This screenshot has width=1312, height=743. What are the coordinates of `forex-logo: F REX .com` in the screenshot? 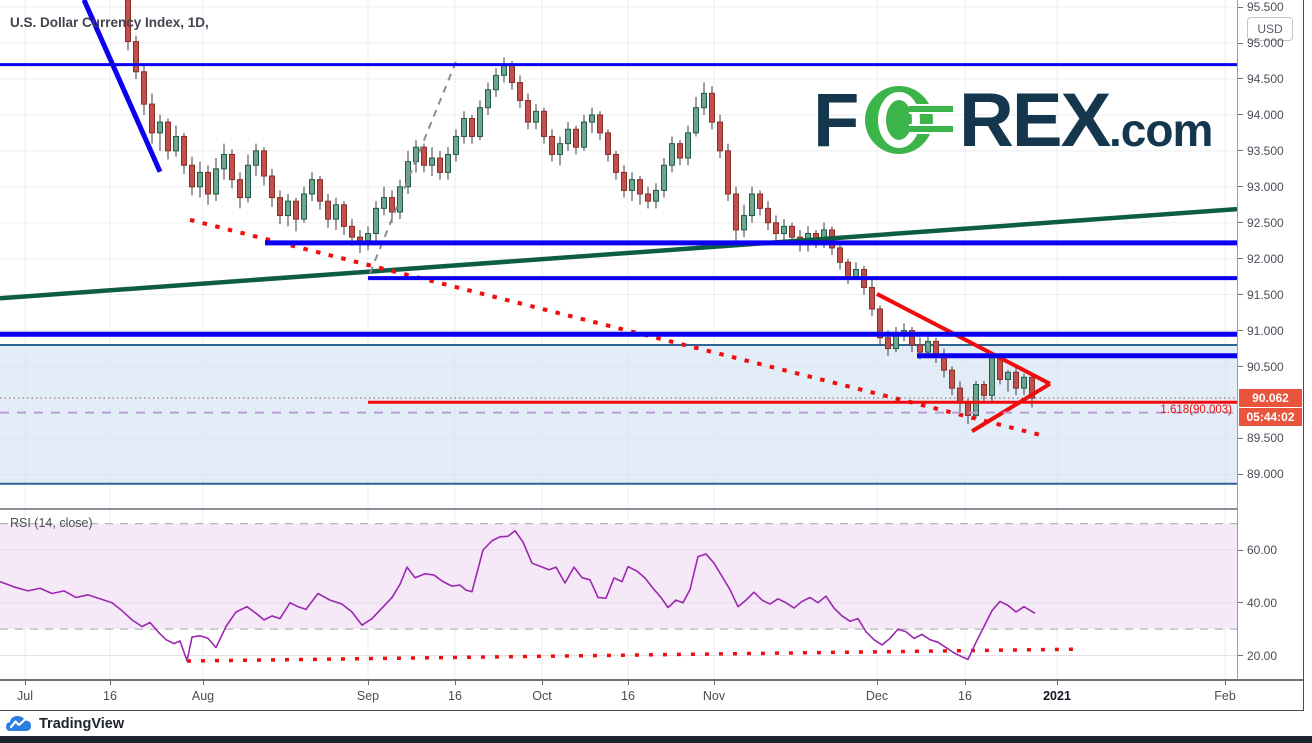 It's located at (1015, 120).